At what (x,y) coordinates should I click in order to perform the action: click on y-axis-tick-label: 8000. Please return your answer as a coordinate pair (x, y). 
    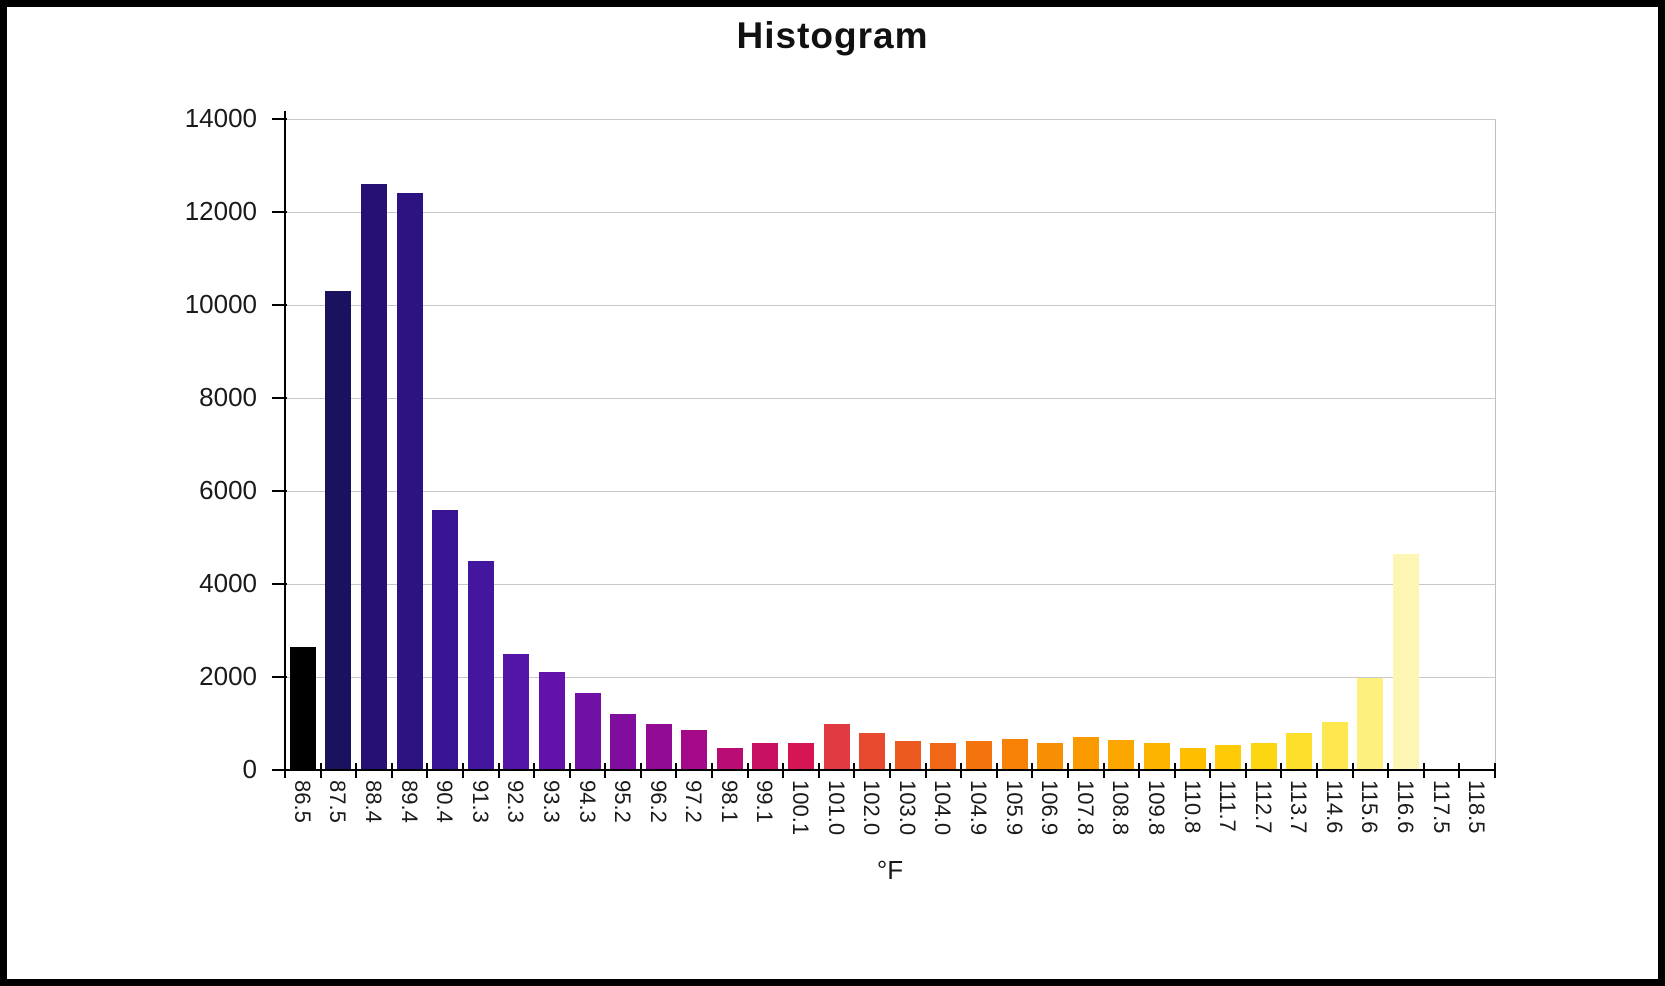
    Looking at the image, I should click on (228, 397).